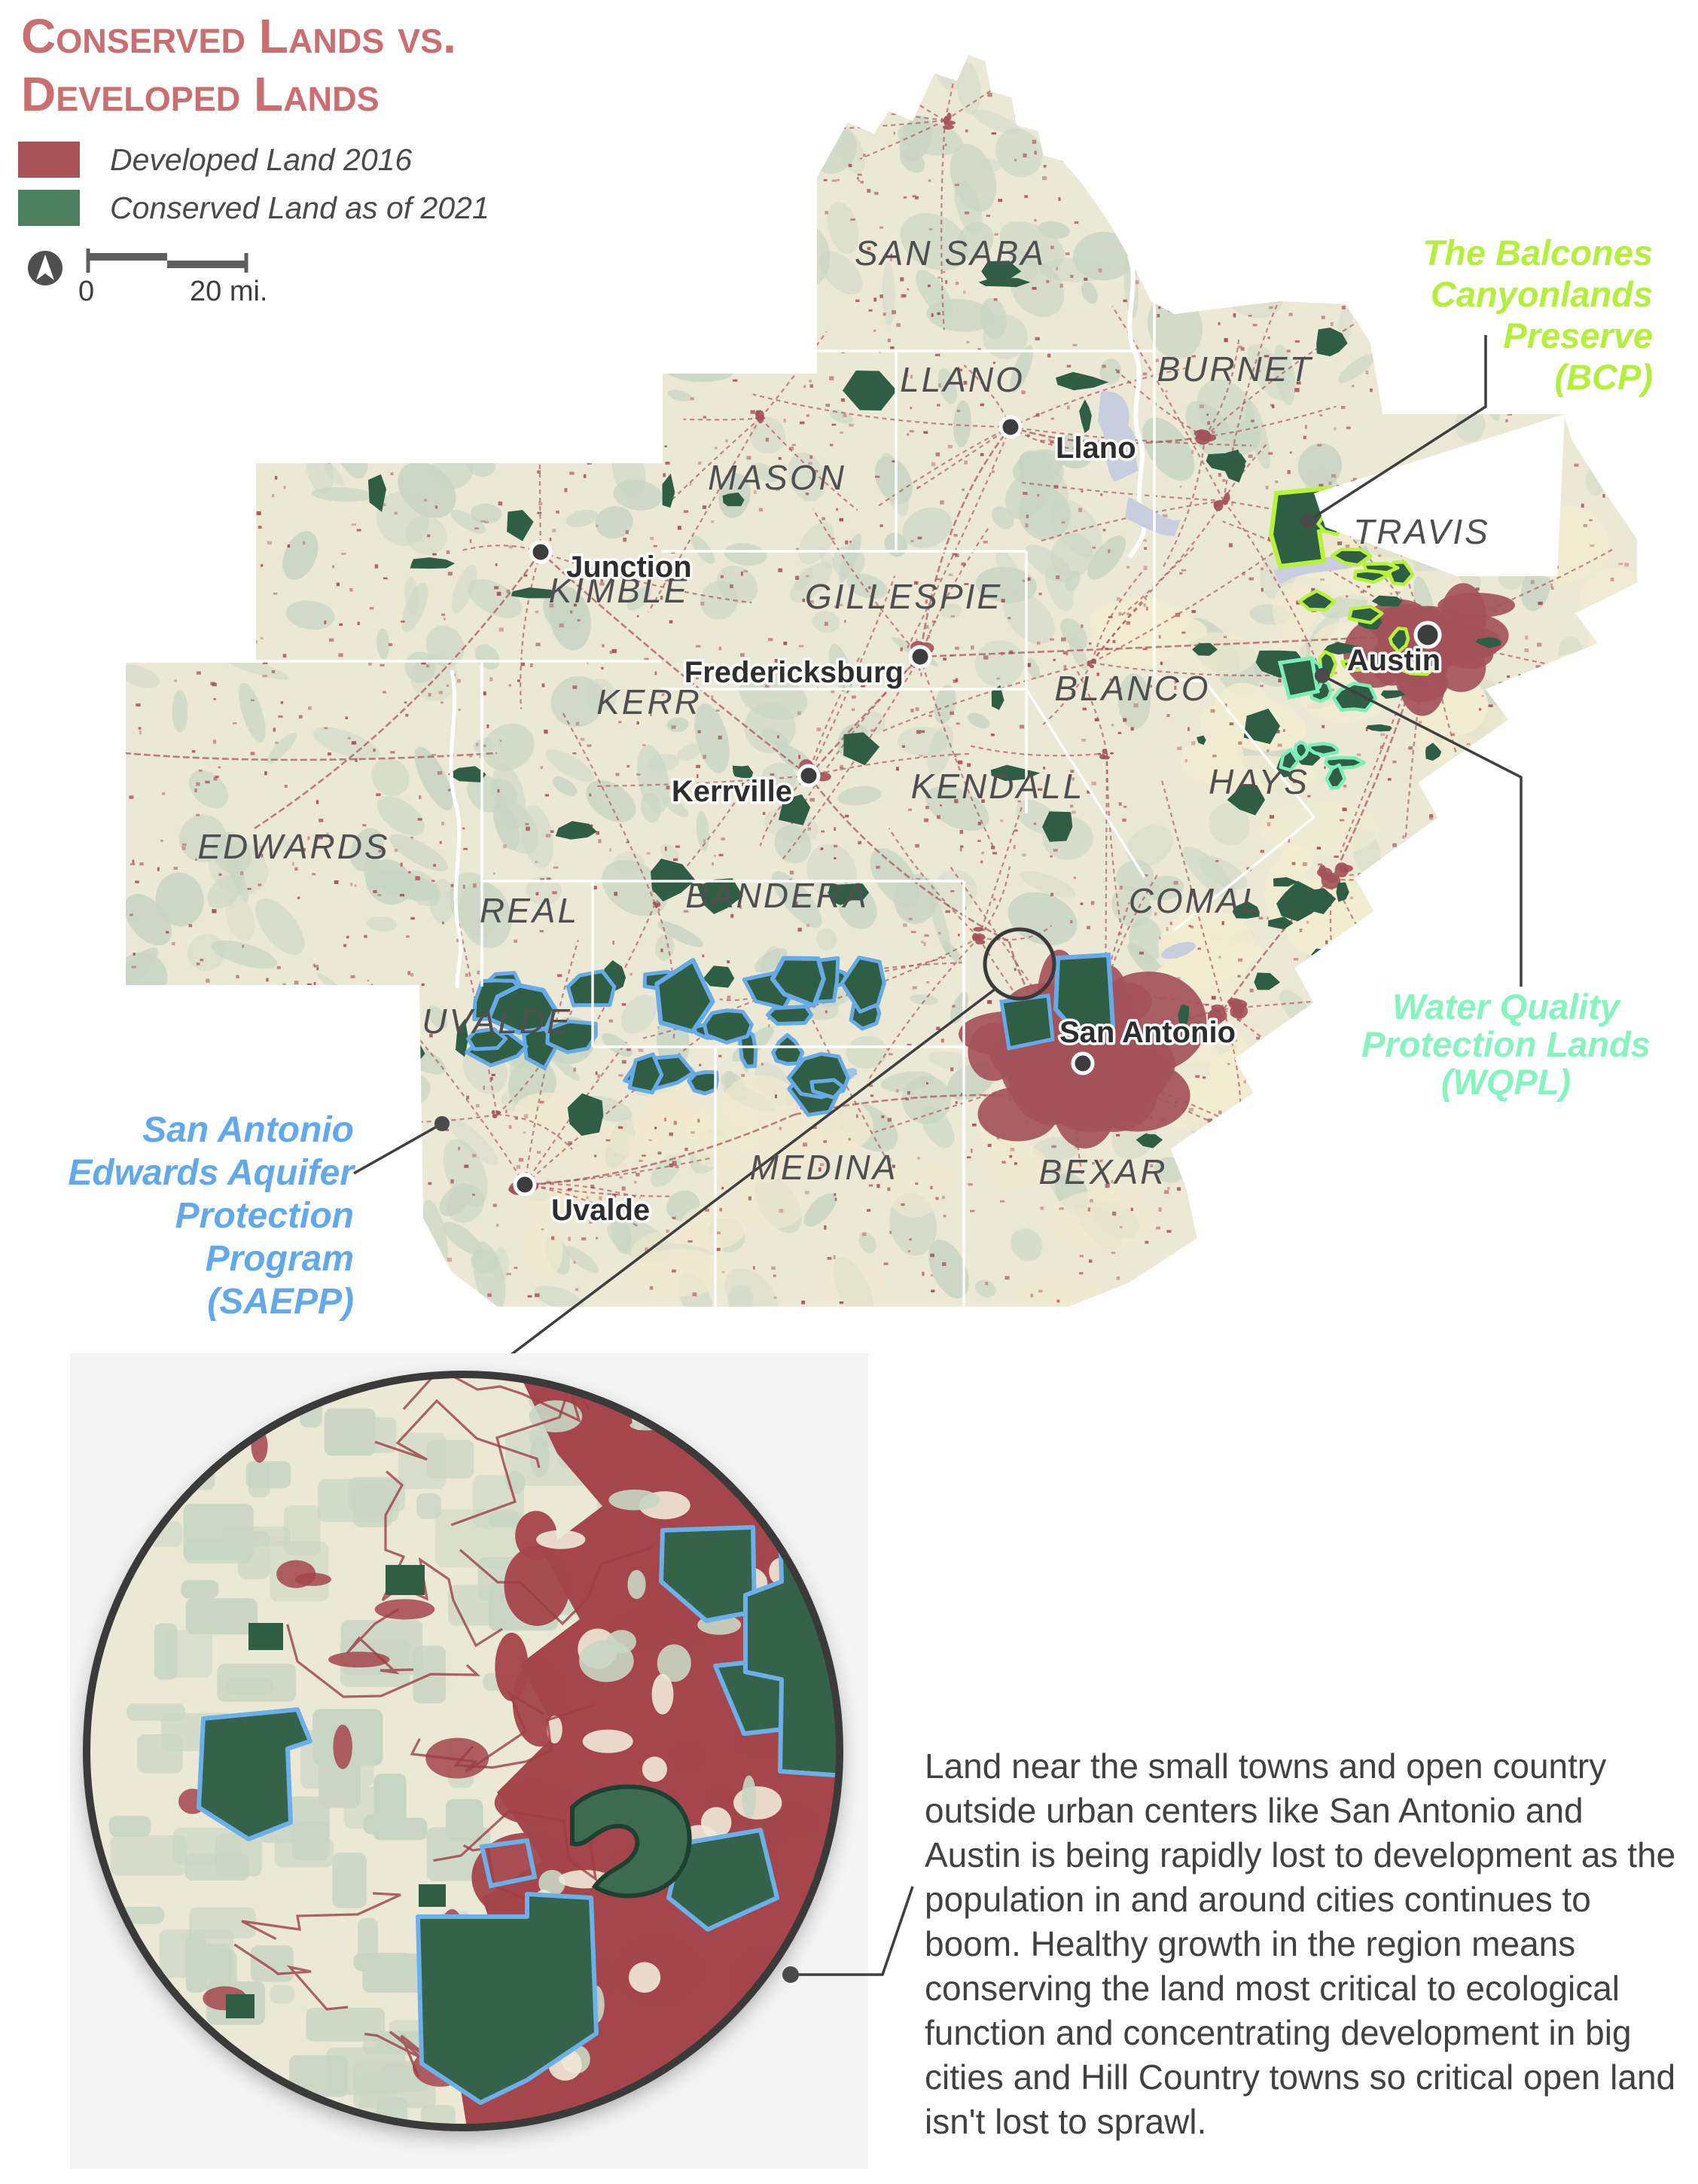 The height and width of the screenshot is (2184, 1698). I want to click on city-label-junction: Junction, so click(629, 567).